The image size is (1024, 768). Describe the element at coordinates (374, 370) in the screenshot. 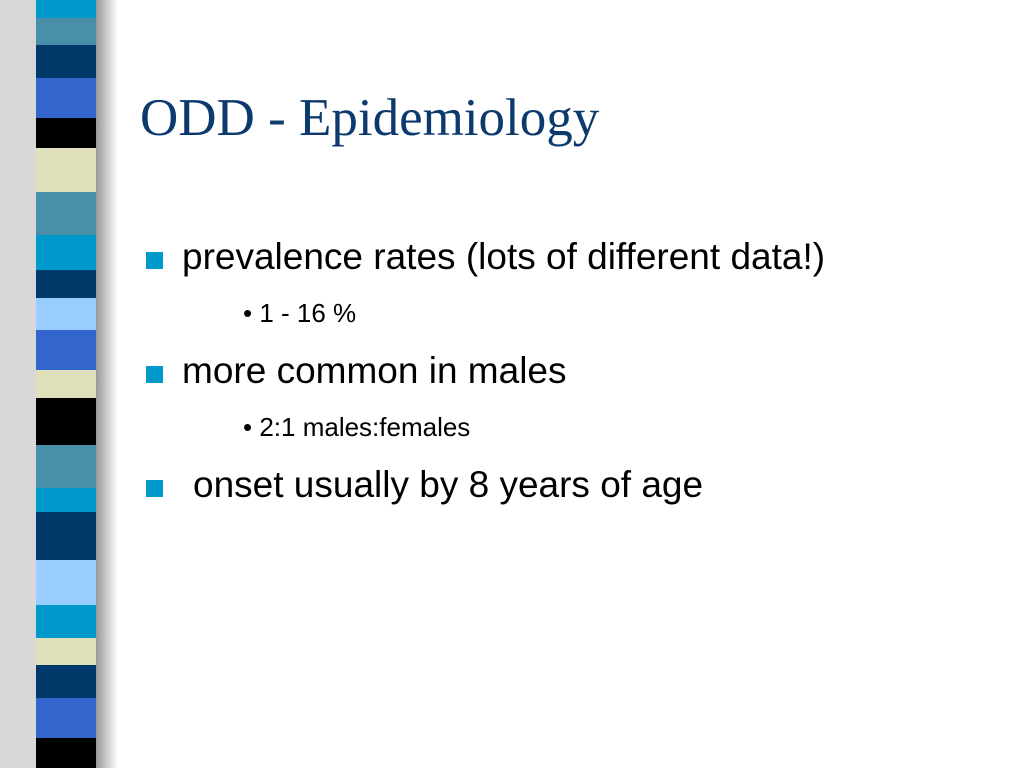

I see `bullet-text: more common in males` at that location.